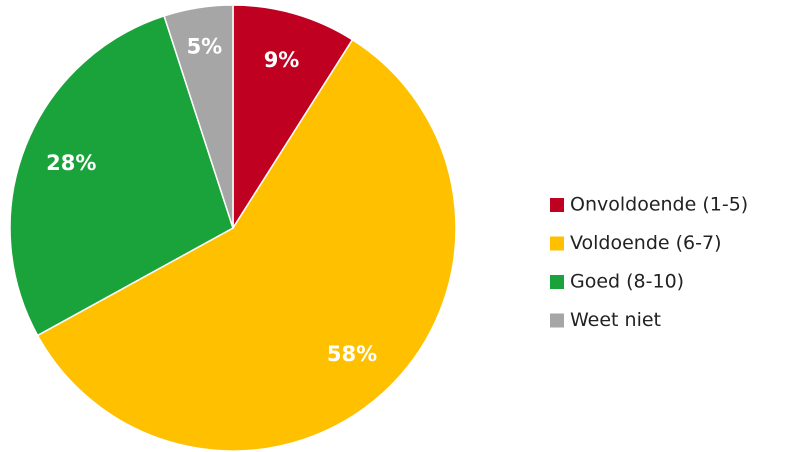 The height and width of the screenshot is (452, 801). What do you see at coordinates (646, 243) in the screenshot?
I see `legend-label: Voldoende (6-7)` at bounding box center [646, 243].